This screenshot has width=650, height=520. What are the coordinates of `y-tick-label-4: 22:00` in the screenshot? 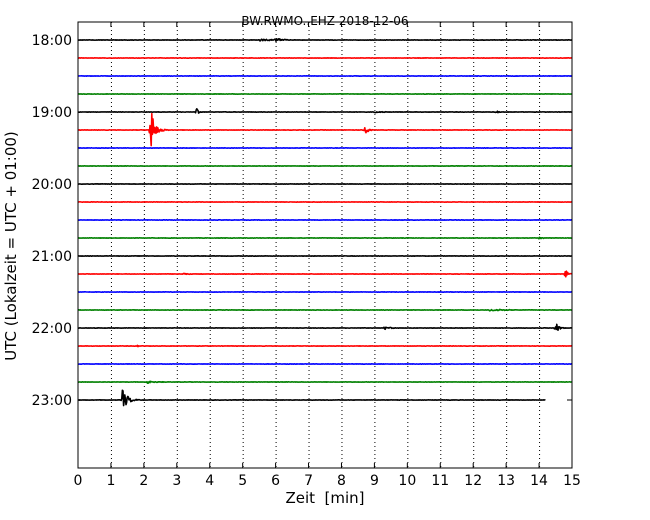 It's located at (52, 329).